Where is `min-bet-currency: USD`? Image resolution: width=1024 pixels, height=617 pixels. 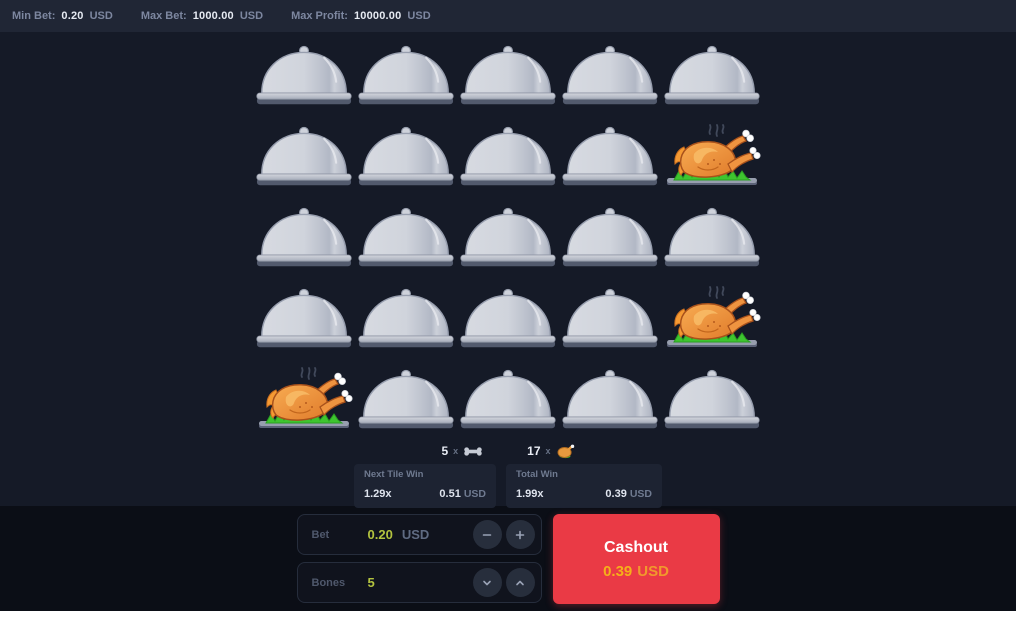 min-bet-currency: USD is located at coordinates (101, 16).